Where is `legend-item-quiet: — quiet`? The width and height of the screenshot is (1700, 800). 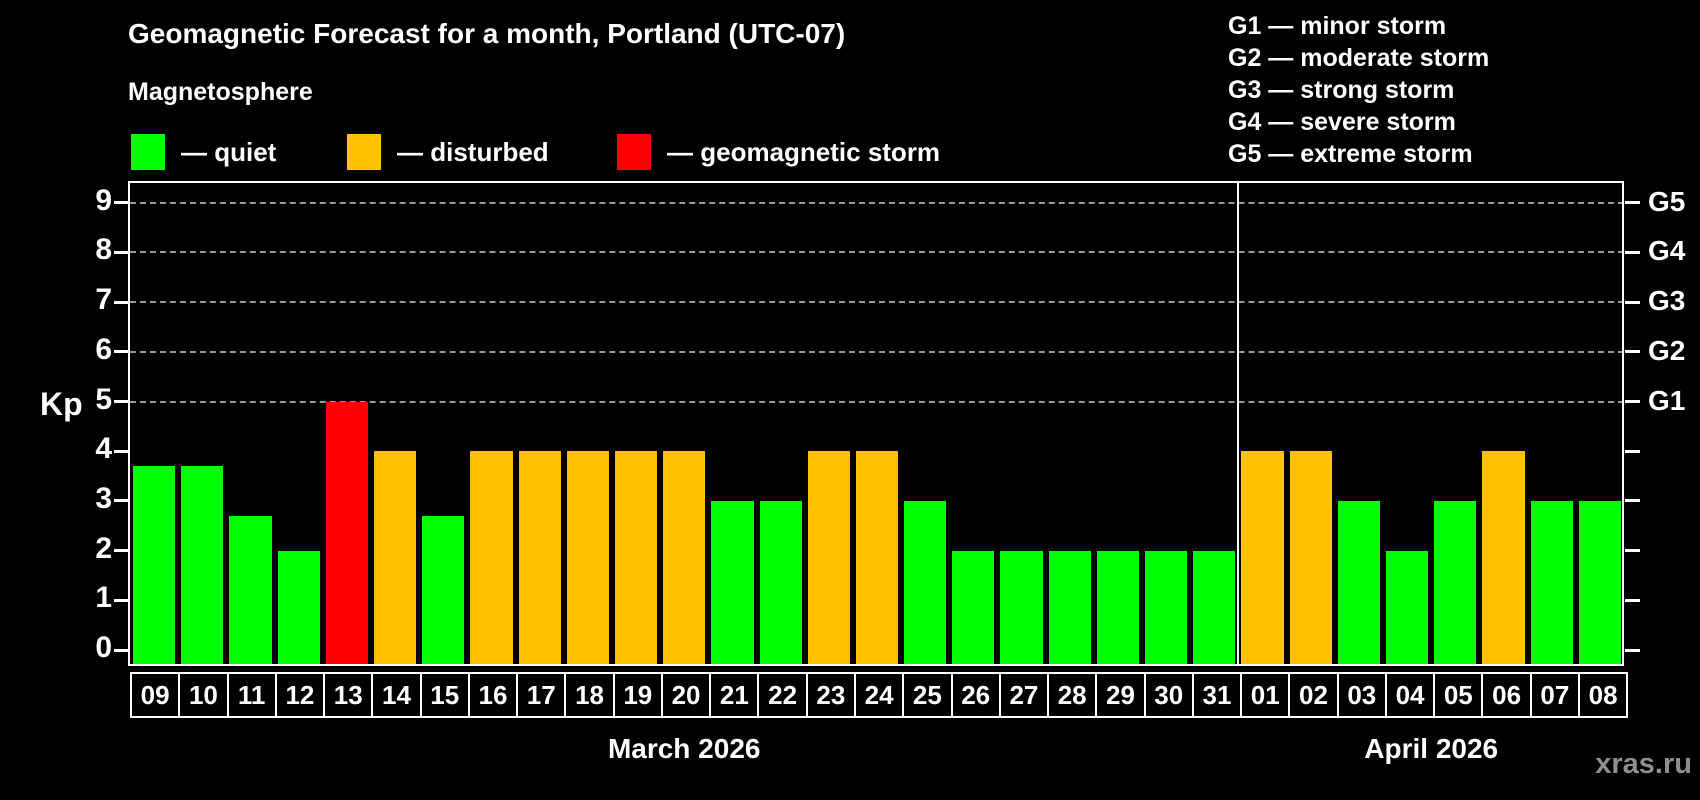
legend-item-quiet: — quiet is located at coordinates (203, 152).